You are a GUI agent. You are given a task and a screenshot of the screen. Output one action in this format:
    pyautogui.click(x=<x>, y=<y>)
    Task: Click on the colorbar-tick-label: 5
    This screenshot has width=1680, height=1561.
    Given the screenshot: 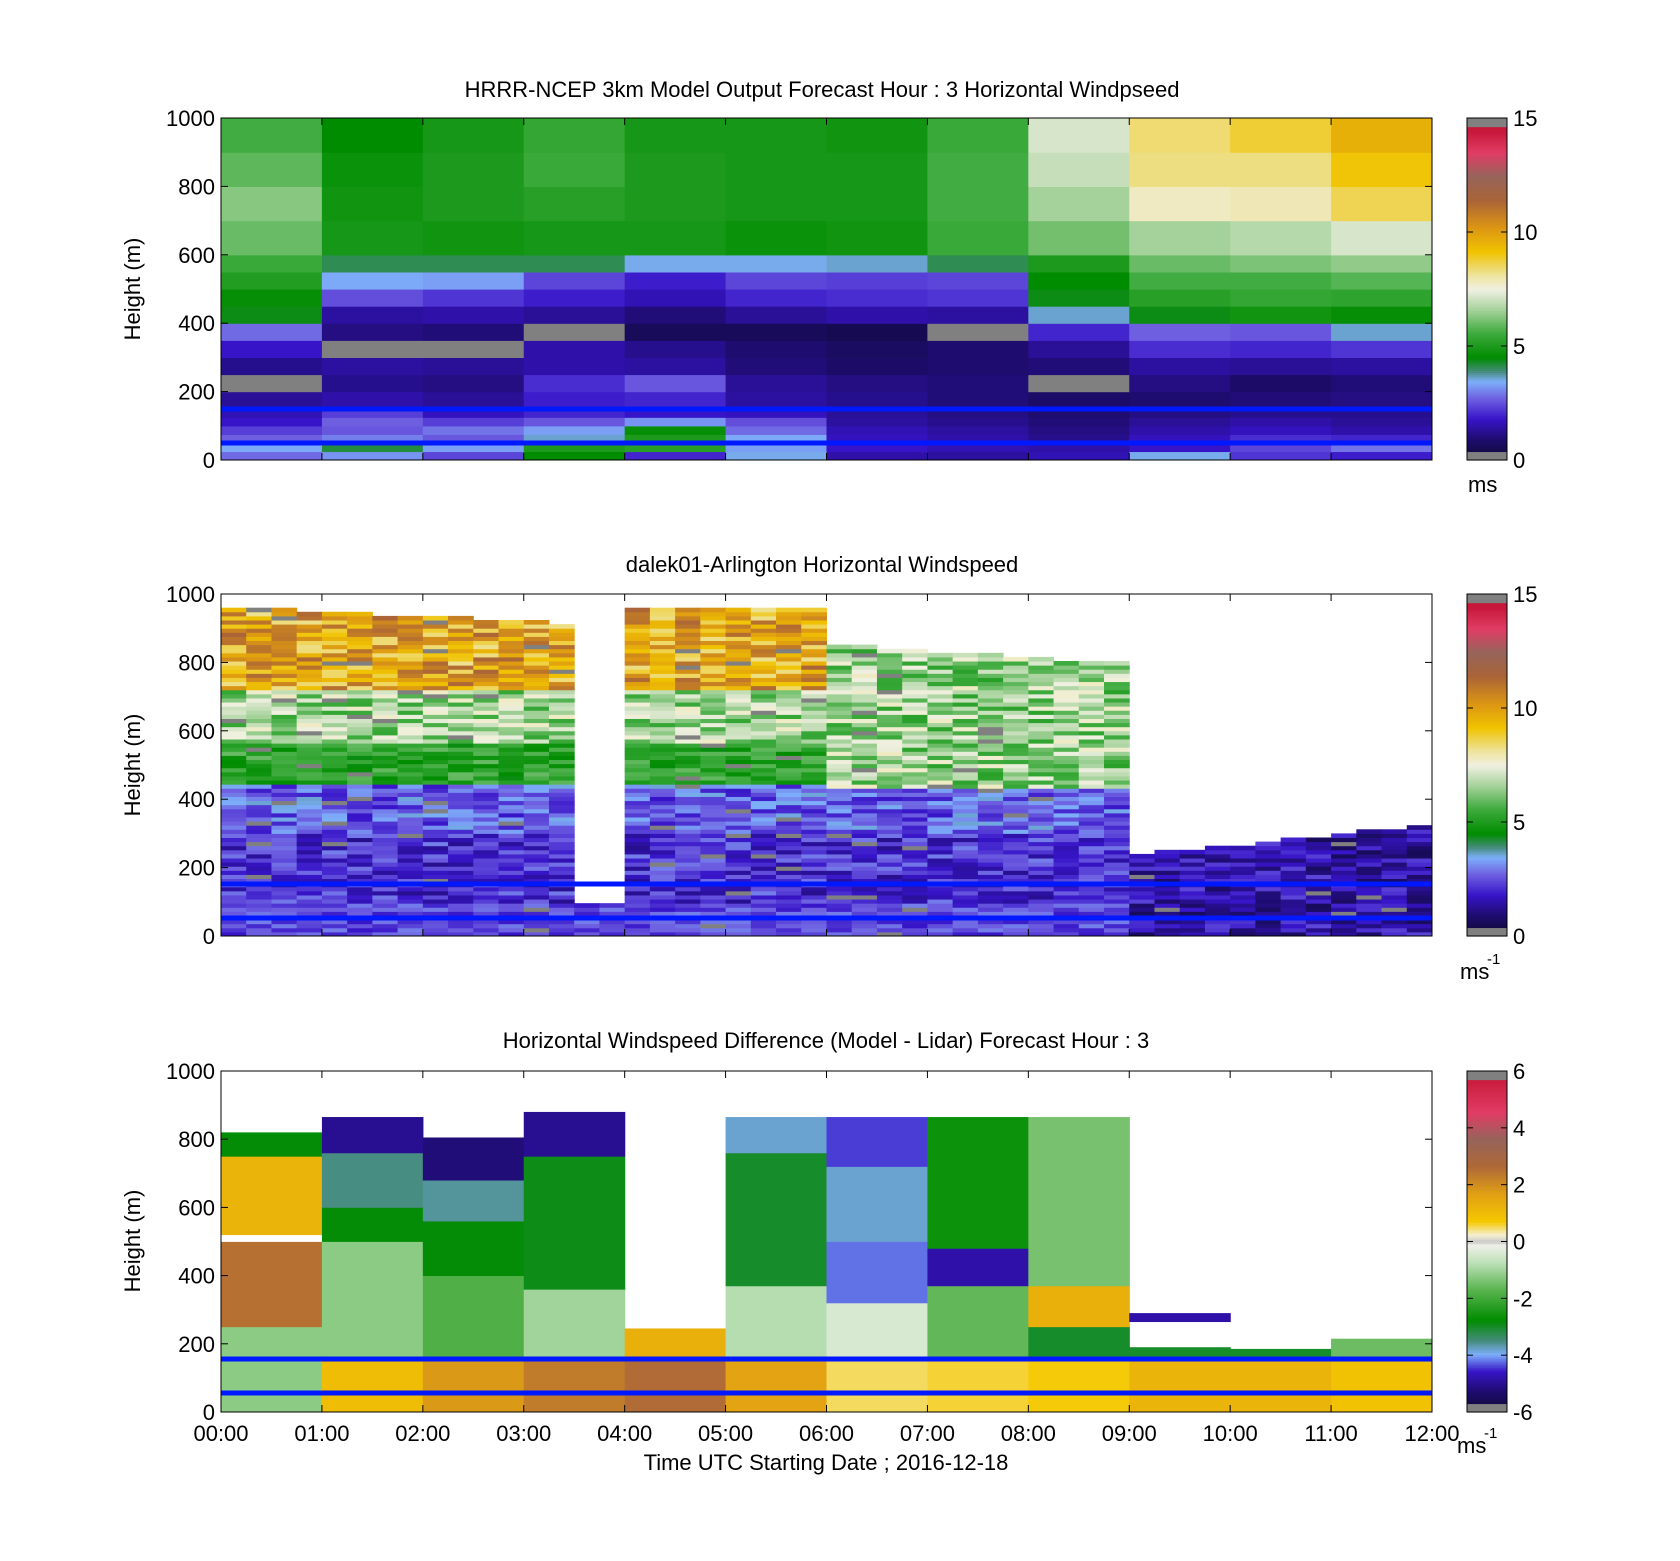 What is the action you would take?
    pyautogui.click(x=1519, y=346)
    